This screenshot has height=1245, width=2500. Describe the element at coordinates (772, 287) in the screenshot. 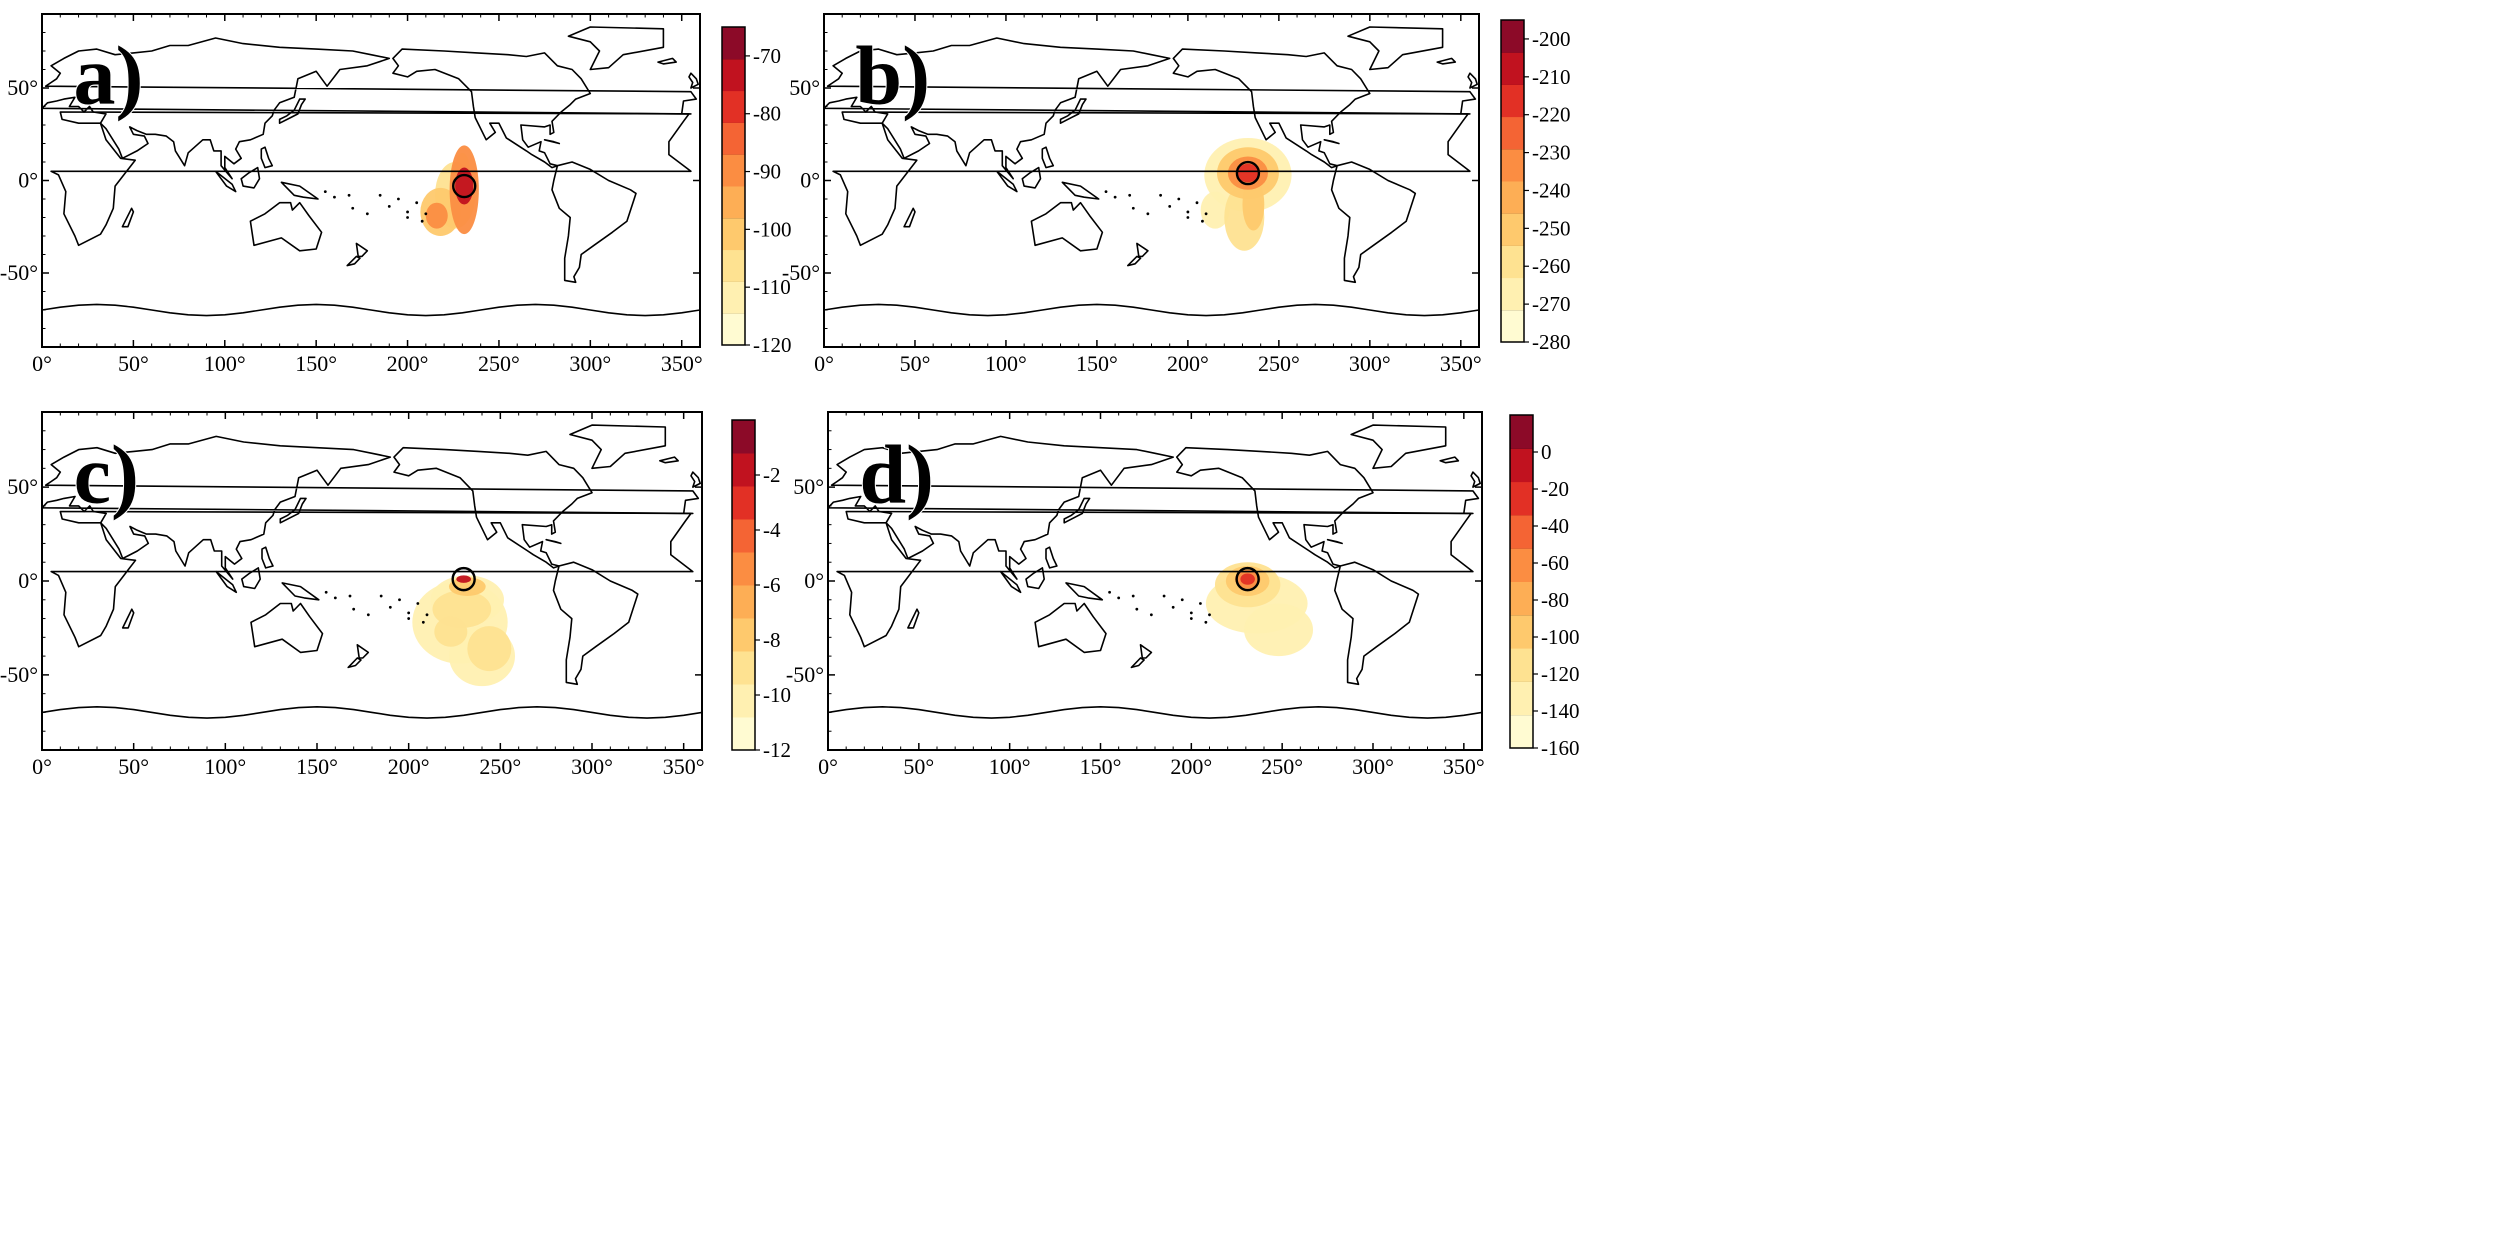

I see `colorbar-tick-label: -110` at that location.